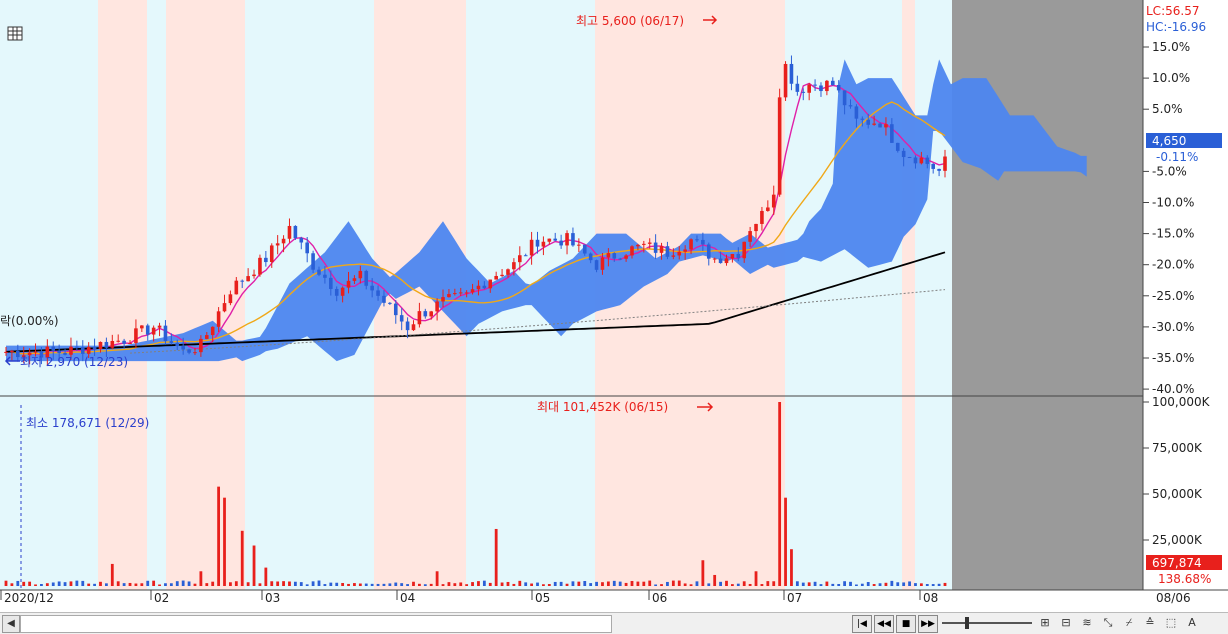  What do you see at coordinates (659, 598) in the screenshot?
I see `x-tick-label: 06` at bounding box center [659, 598].